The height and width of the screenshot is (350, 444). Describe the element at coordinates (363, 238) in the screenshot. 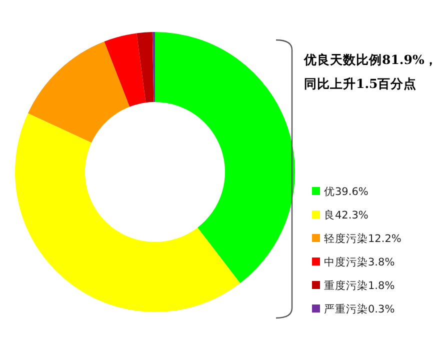

I see `legend-label: 轻度污染12.2%` at that location.